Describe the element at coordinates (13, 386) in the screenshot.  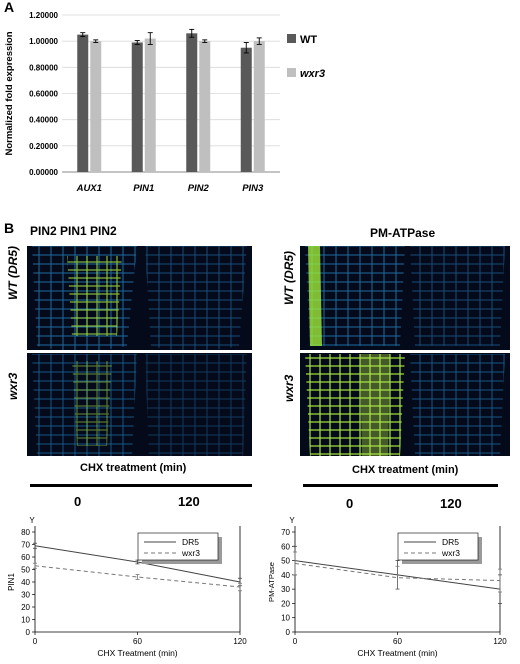
I see `row-label-wxr3-left: wxr3` at that location.